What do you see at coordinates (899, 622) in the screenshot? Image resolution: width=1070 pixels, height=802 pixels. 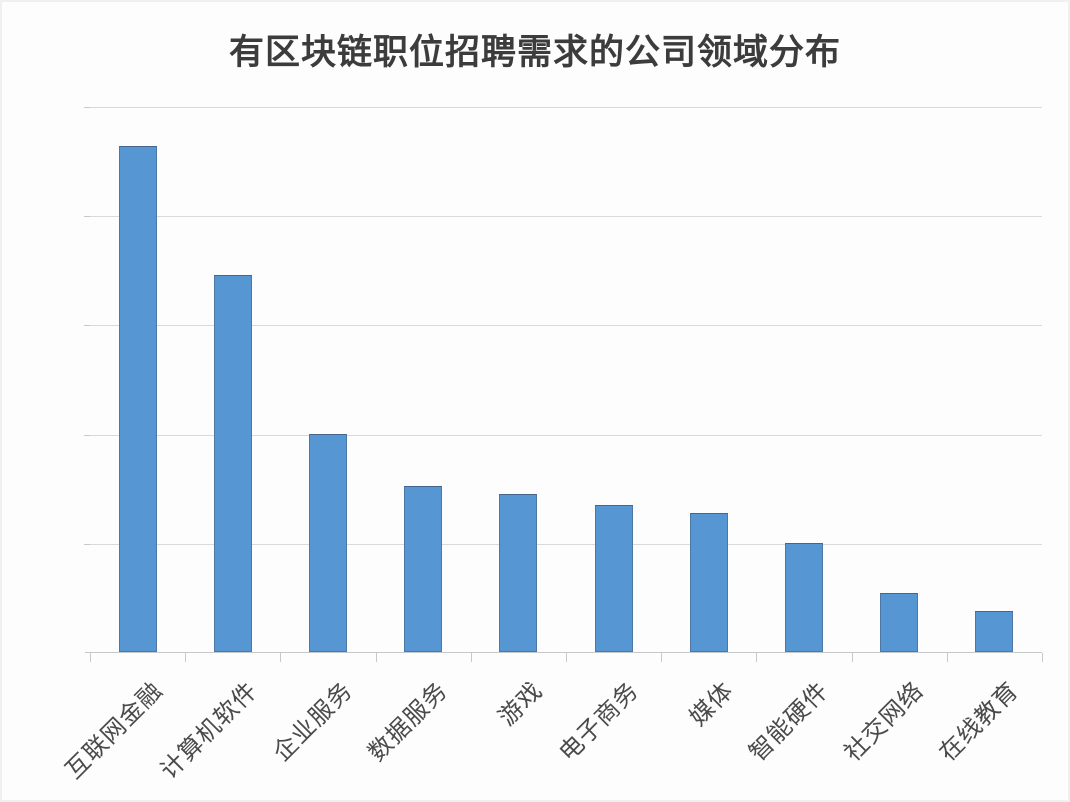 I see `bar-社交网络` at bounding box center [899, 622].